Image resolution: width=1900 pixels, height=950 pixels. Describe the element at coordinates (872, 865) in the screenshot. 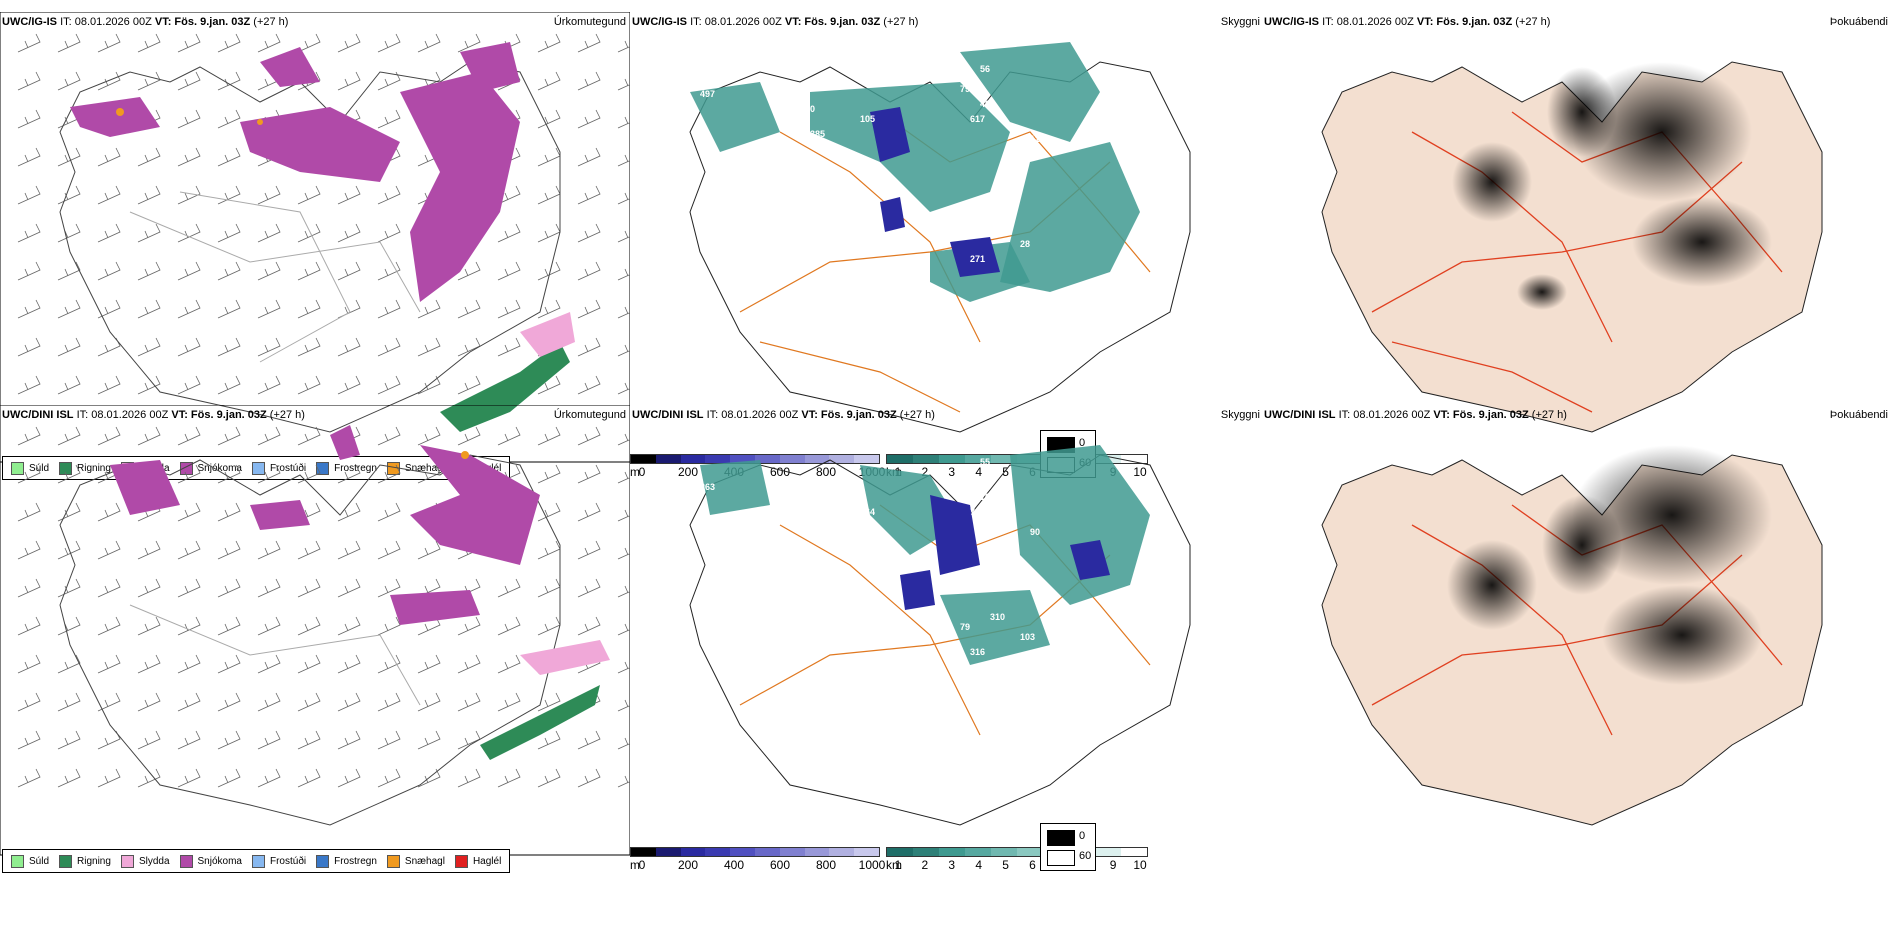

I see `tick-label: 1000` at that location.